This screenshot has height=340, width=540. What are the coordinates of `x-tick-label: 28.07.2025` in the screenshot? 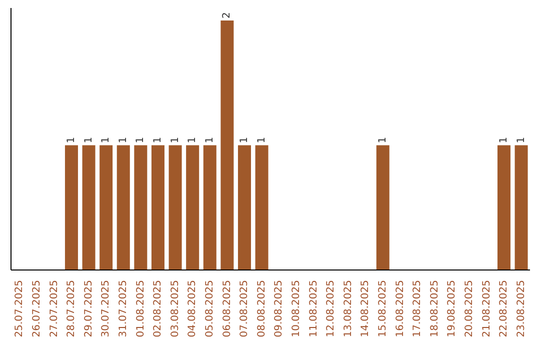 It's located at (72, 309).